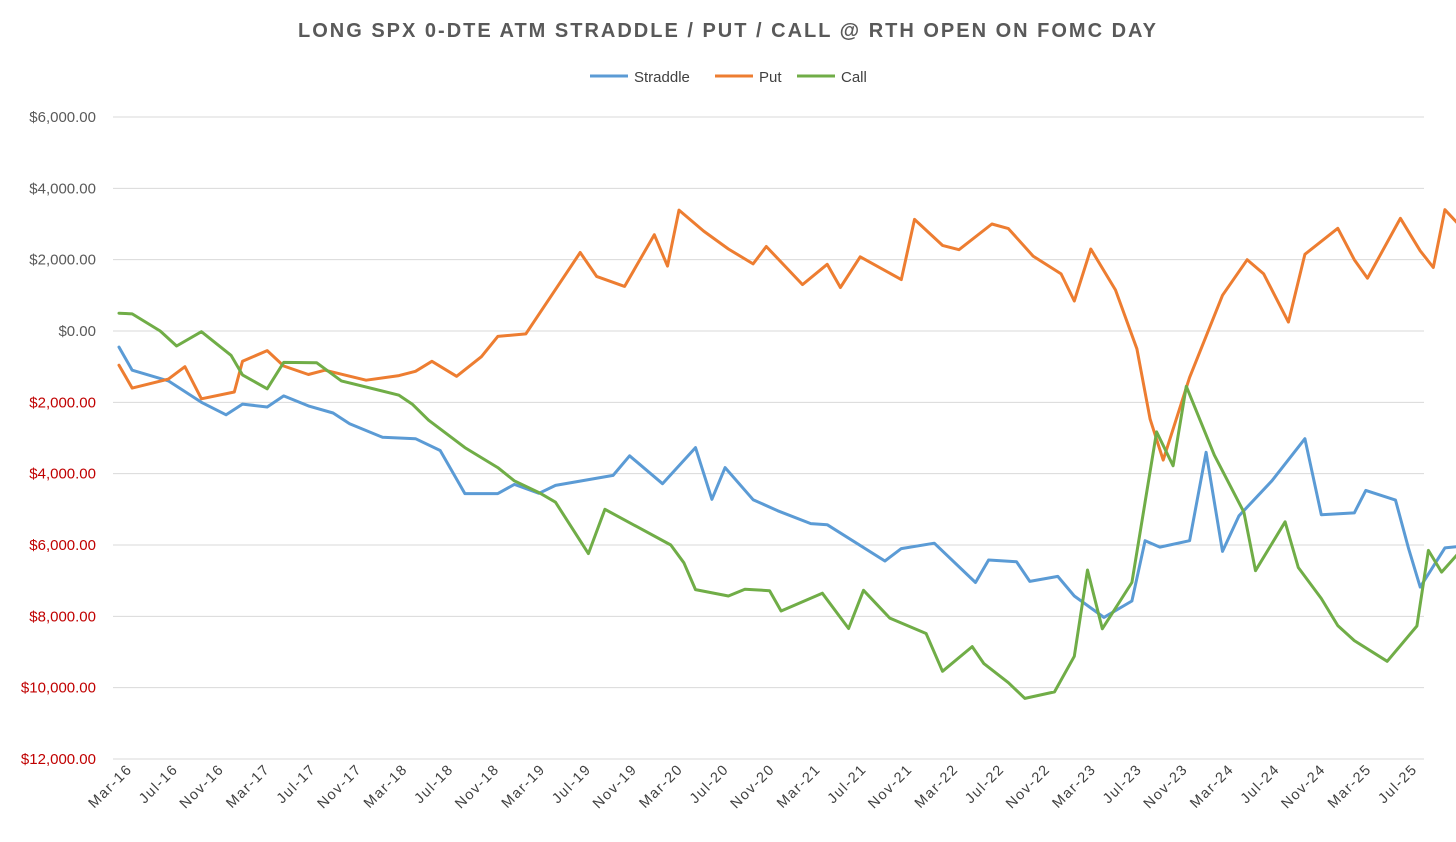 The width and height of the screenshot is (1456, 842). I want to click on x-tick-label: Nov-24, so click(1303, 787).